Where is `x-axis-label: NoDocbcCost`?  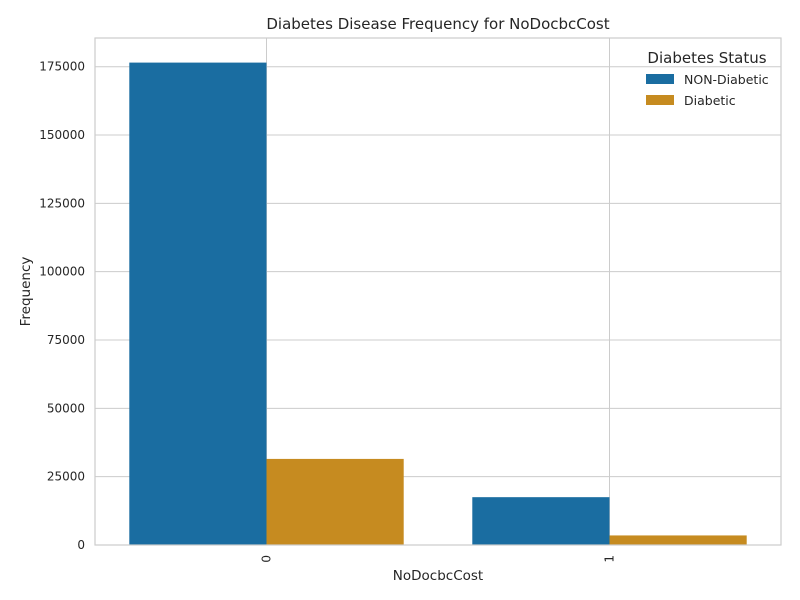 x-axis-label: NoDocbcCost is located at coordinates (438, 576).